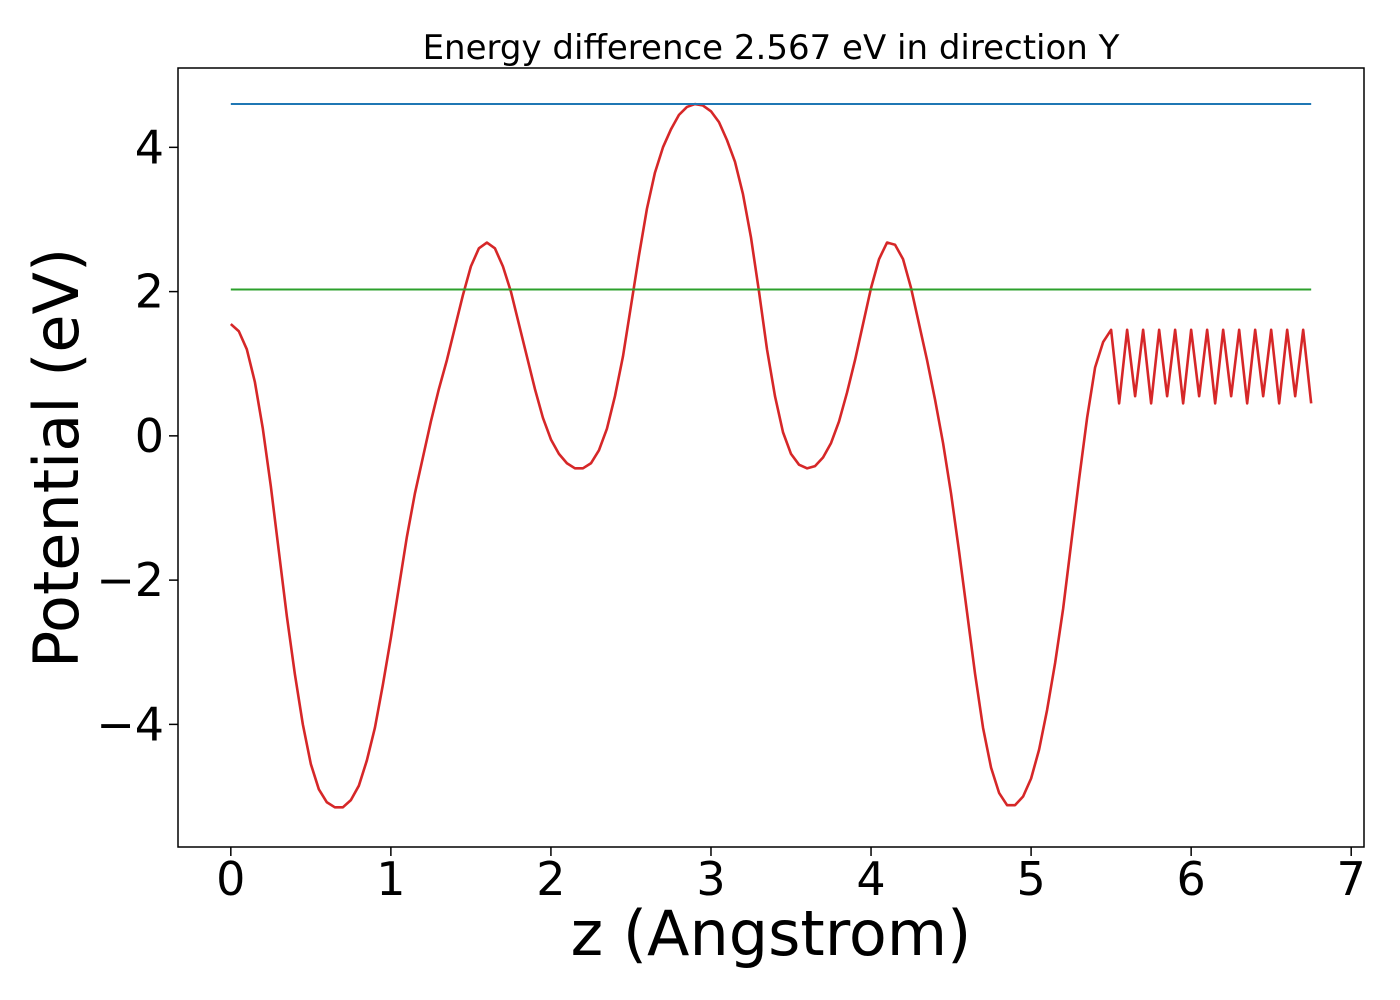  I want to click on y-tick-label: 2, so click(149, 292).